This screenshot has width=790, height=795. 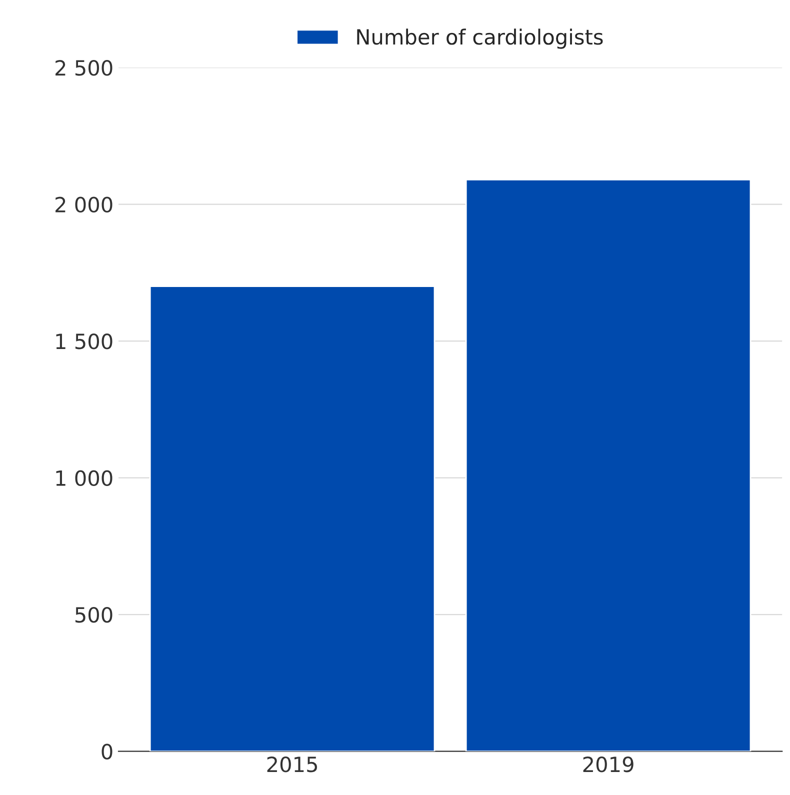 What do you see at coordinates (84, 478) in the screenshot?
I see `y-tick-label: 1 000` at bounding box center [84, 478].